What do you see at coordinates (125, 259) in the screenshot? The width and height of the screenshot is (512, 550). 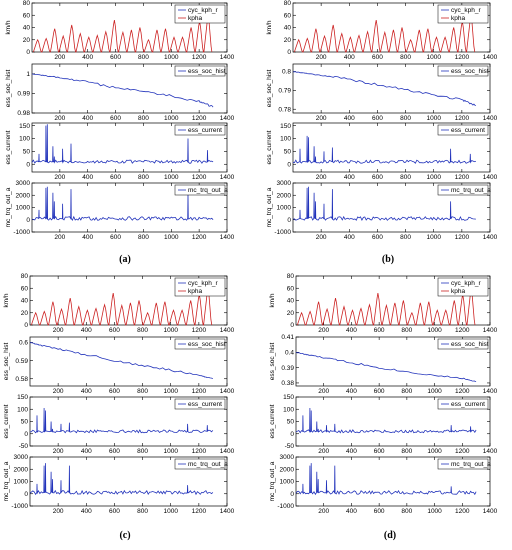 I see `panel-caption: (a)` at bounding box center [125, 259].